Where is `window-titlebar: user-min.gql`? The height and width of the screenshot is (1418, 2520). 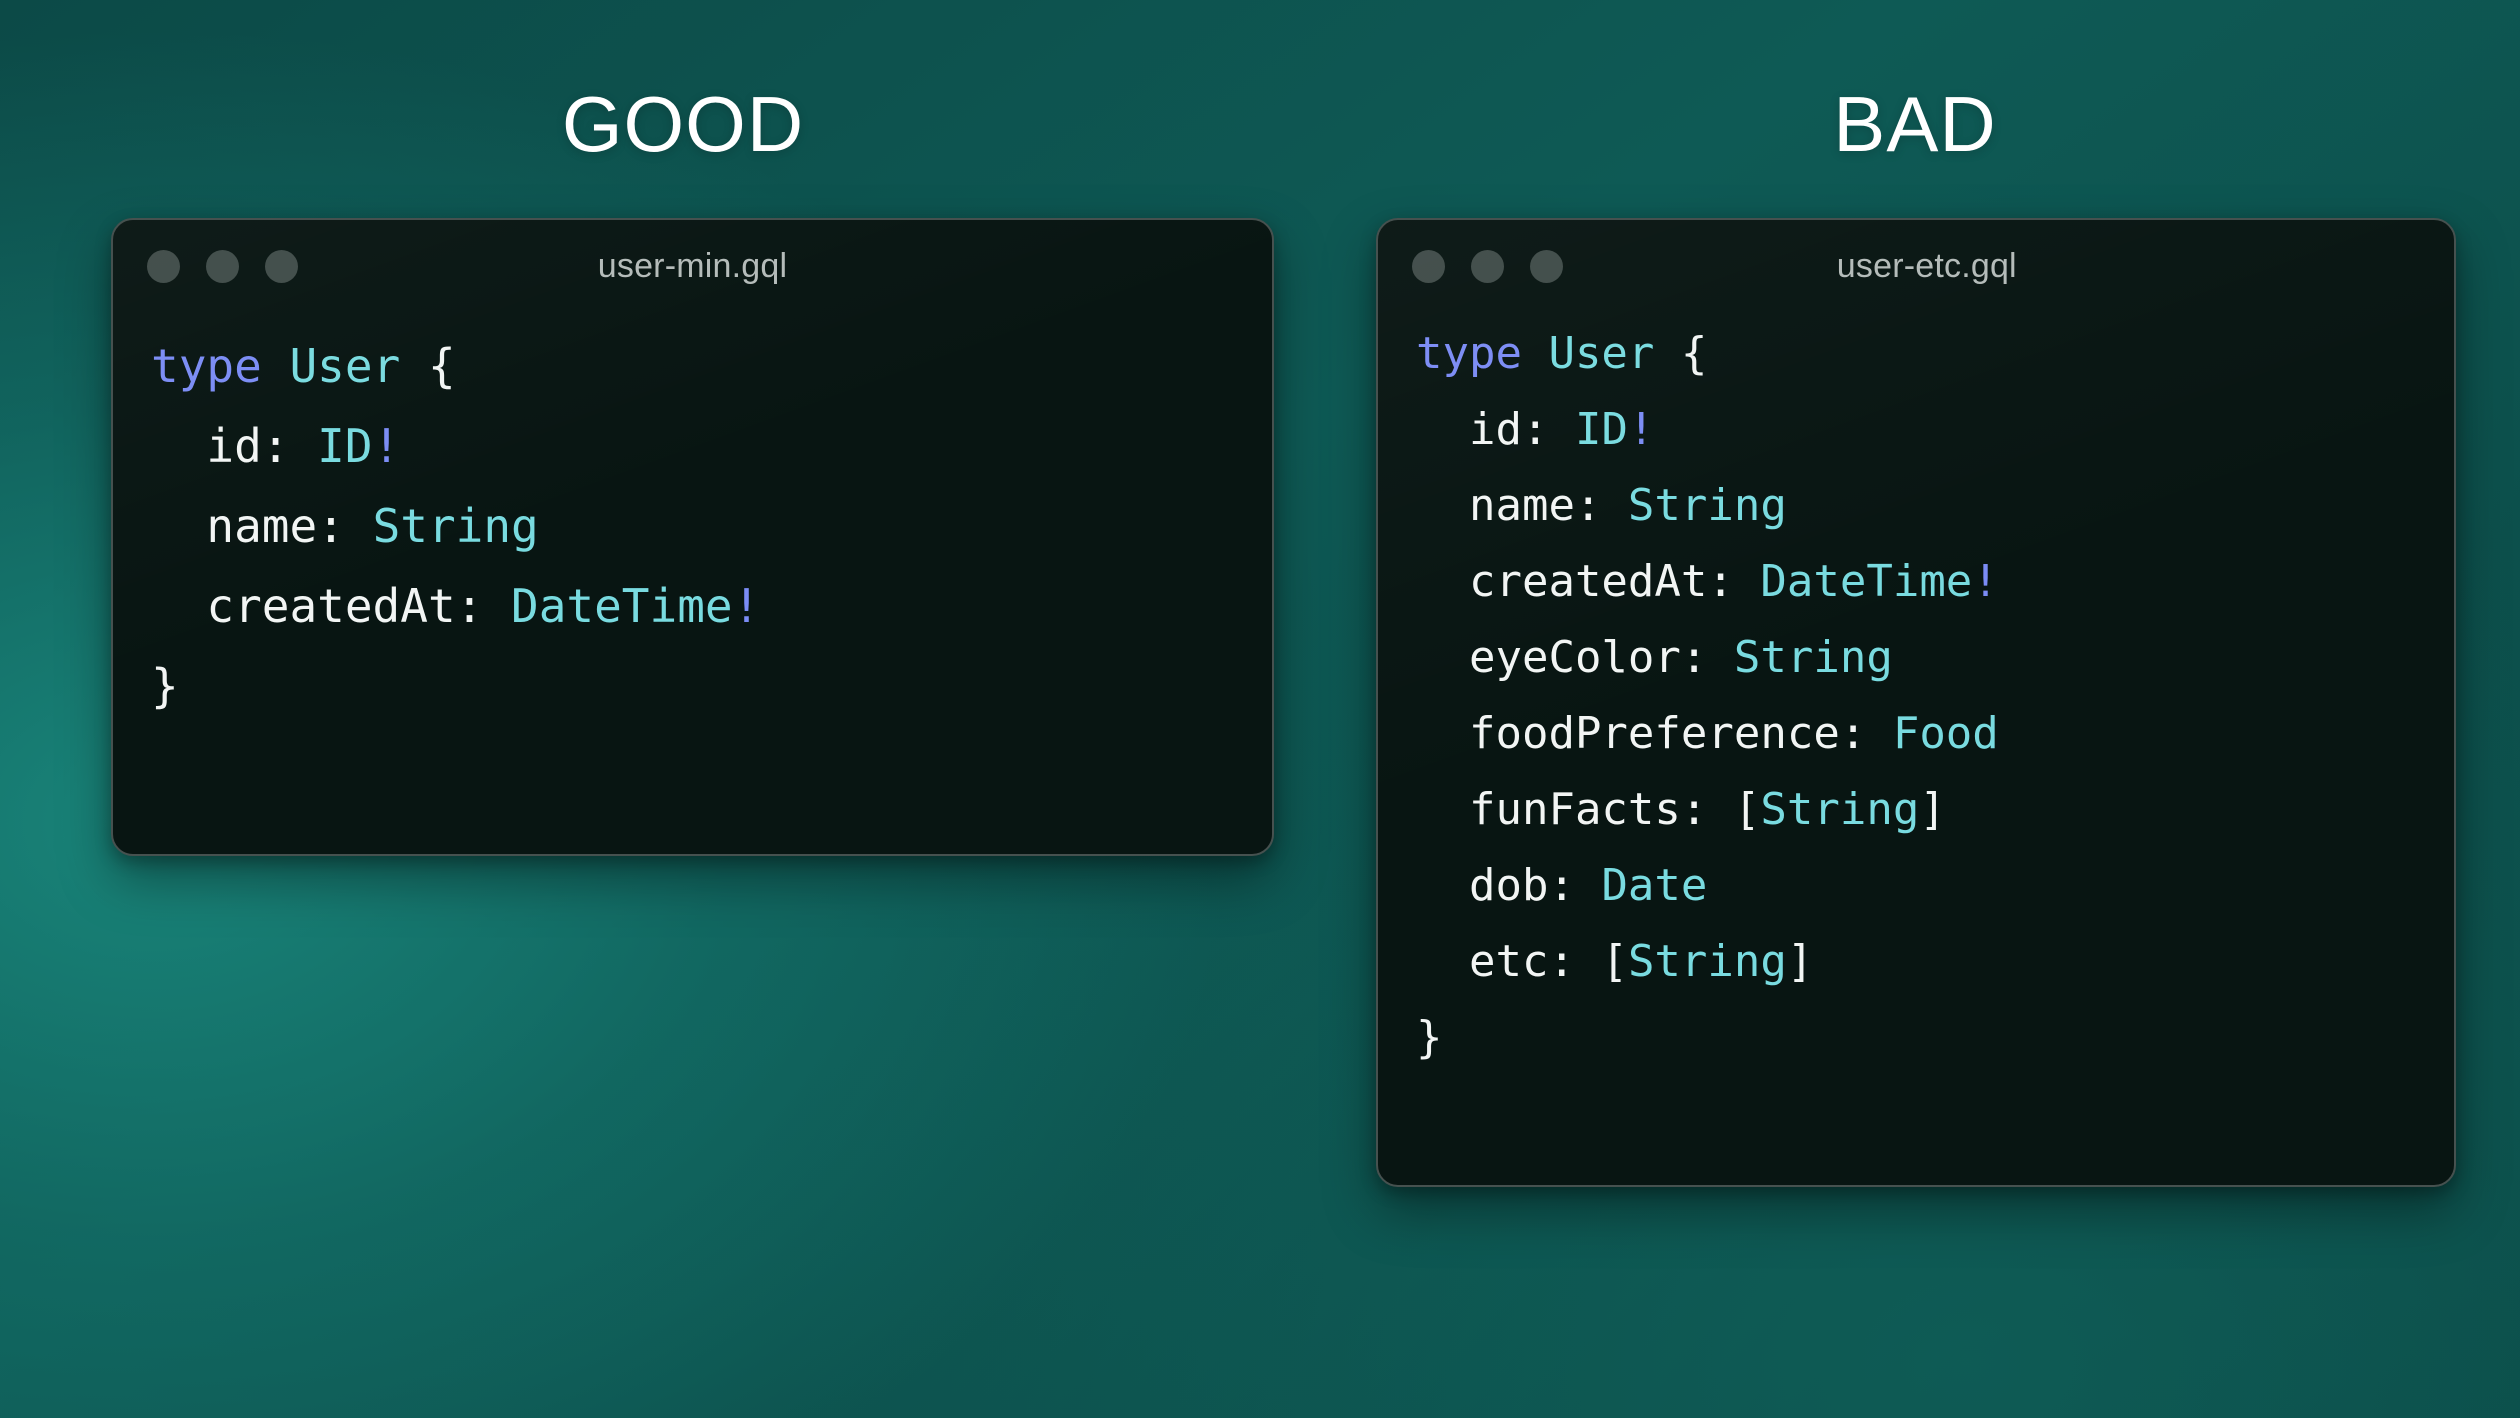
window-titlebar: user-min.gql is located at coordinates (692, 266).